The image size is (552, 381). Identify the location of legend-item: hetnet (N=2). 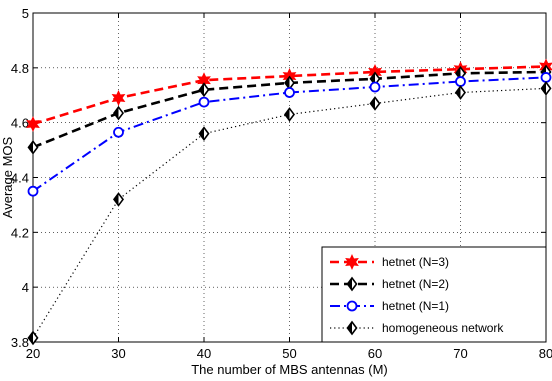
(389, 284).